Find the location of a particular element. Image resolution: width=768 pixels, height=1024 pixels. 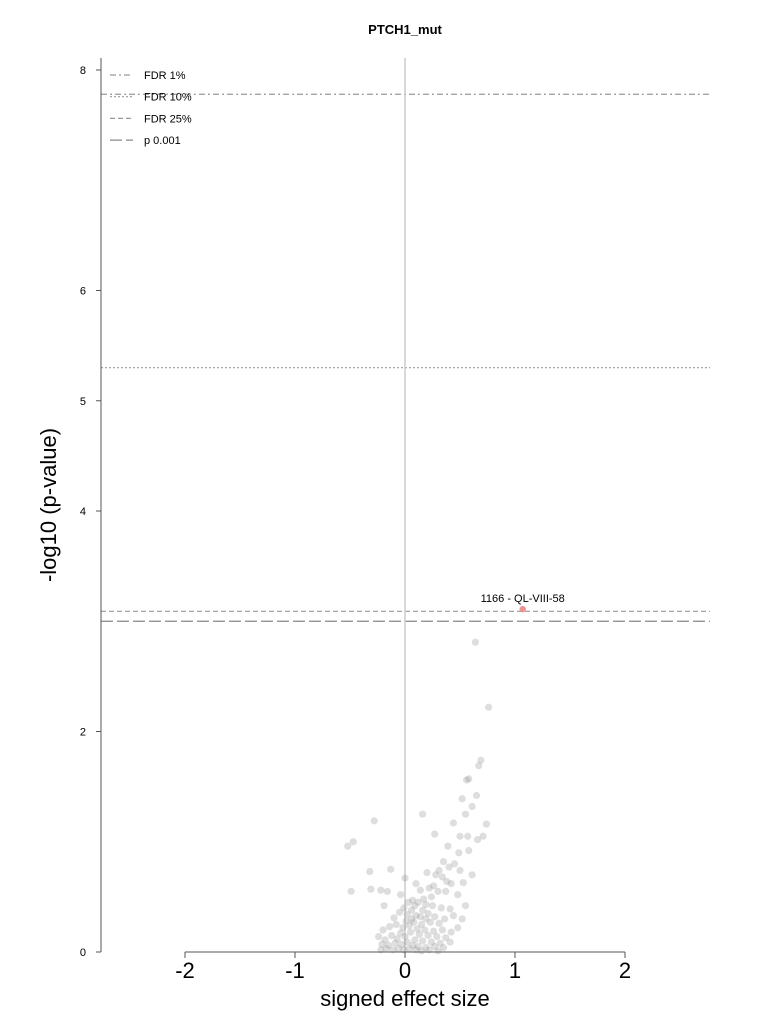

x-tick-label: -2 is located at coordinates (185, 970).